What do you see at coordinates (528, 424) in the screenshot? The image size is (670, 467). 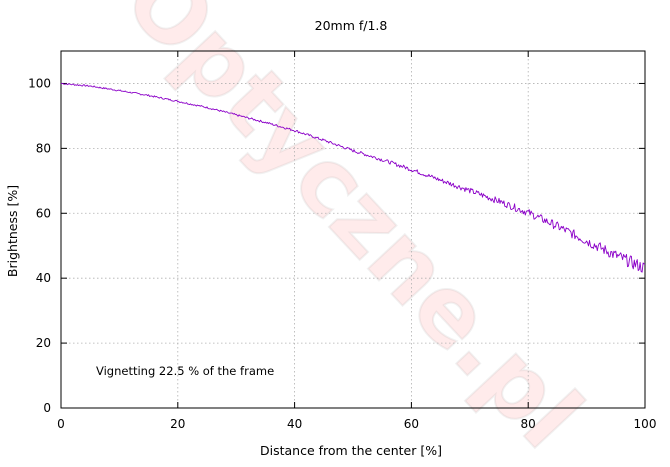 I see `x-tick-label: 80` at bounding box center [528, 424].